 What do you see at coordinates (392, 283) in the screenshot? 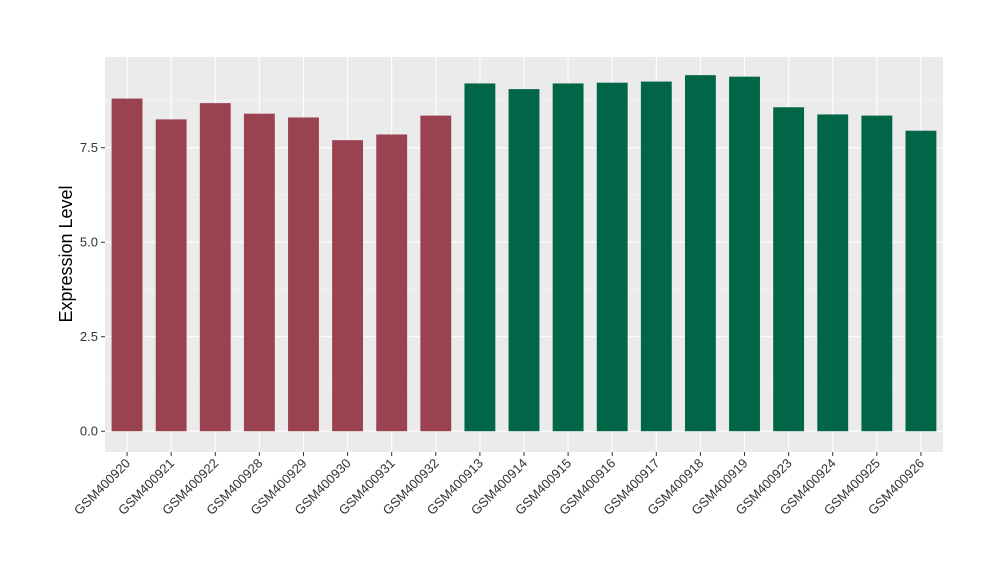
I see `bar-GSM400931` at bounding box center [392, 283].